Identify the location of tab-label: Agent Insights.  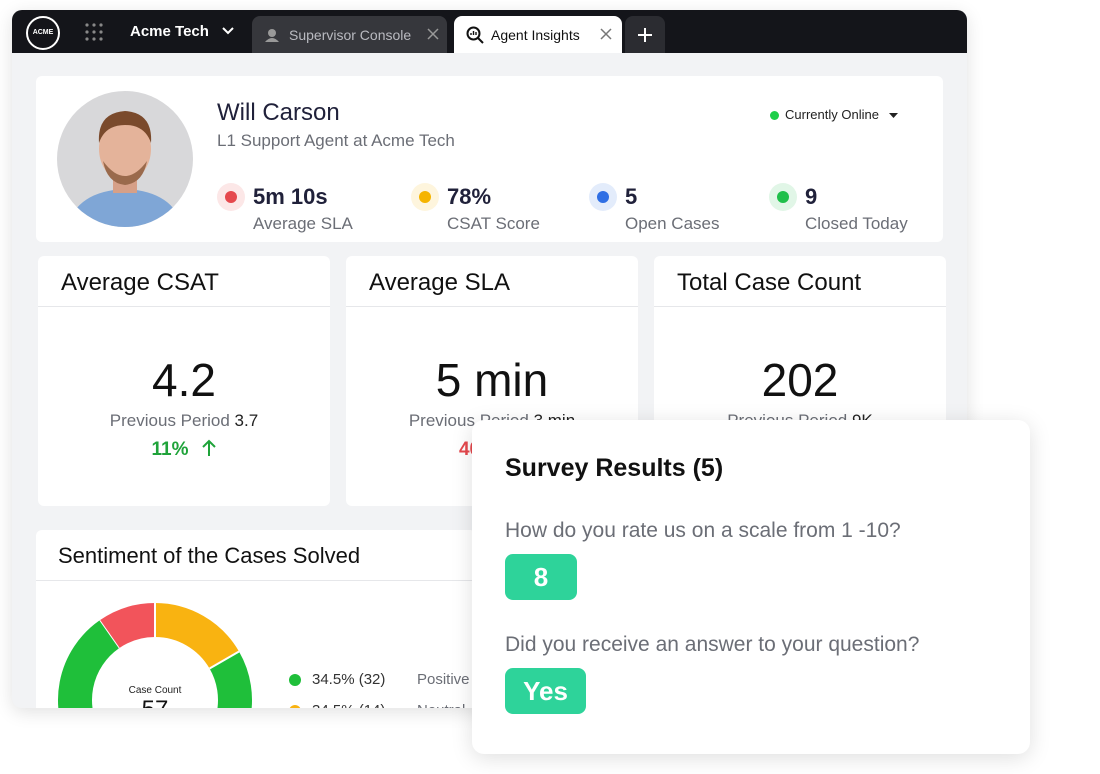
(535, 35).